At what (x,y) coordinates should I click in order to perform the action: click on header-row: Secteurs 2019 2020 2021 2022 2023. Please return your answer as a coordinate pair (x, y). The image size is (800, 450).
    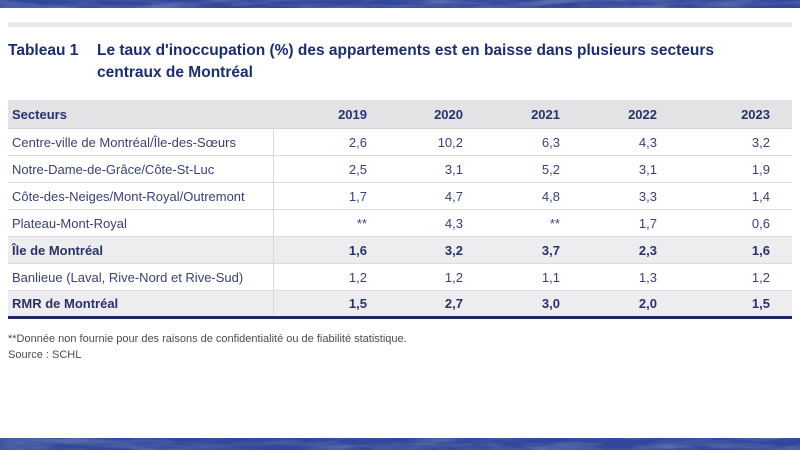
    Looking at the image, I should click on (400, 114).